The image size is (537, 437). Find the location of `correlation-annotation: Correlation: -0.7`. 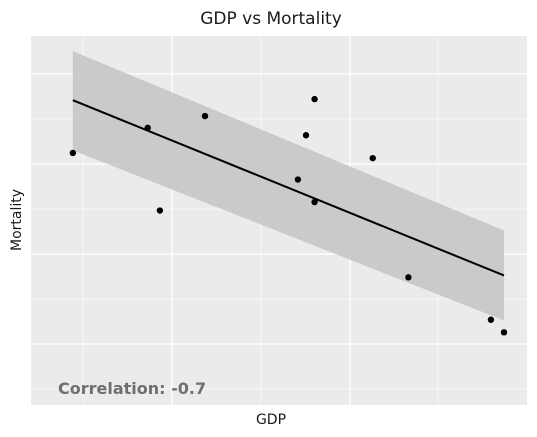

correlation-annotation: Correlation: -0.7 is located at coordinates (132, 388).